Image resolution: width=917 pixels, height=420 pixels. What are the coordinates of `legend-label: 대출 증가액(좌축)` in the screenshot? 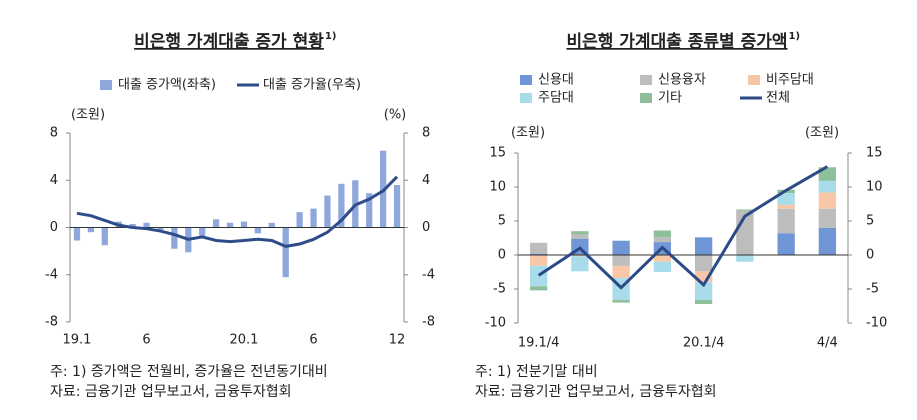 It's located at (167, 85).